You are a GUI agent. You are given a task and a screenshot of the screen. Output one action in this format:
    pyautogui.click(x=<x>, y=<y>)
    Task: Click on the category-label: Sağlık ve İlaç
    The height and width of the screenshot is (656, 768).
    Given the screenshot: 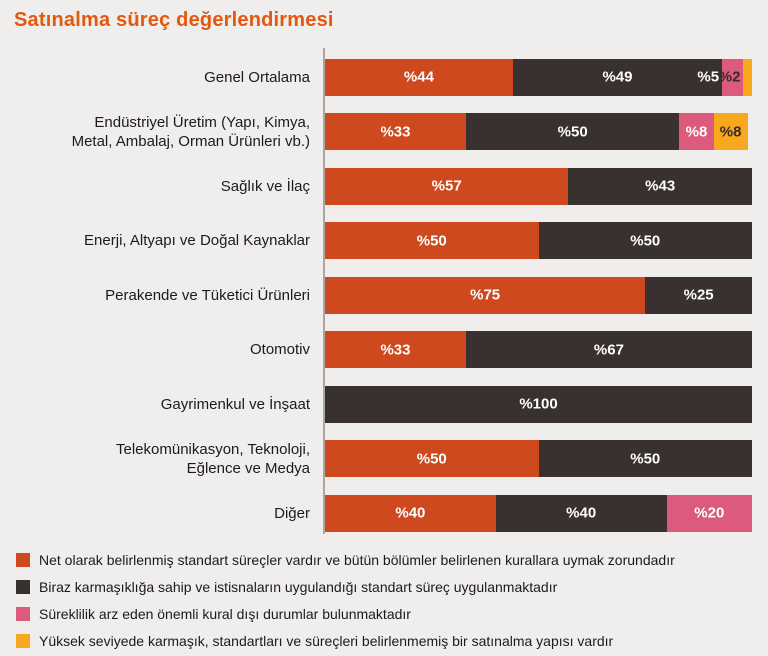 What is the action you would take?
    pyautogui.click(x=265, y=186)
    